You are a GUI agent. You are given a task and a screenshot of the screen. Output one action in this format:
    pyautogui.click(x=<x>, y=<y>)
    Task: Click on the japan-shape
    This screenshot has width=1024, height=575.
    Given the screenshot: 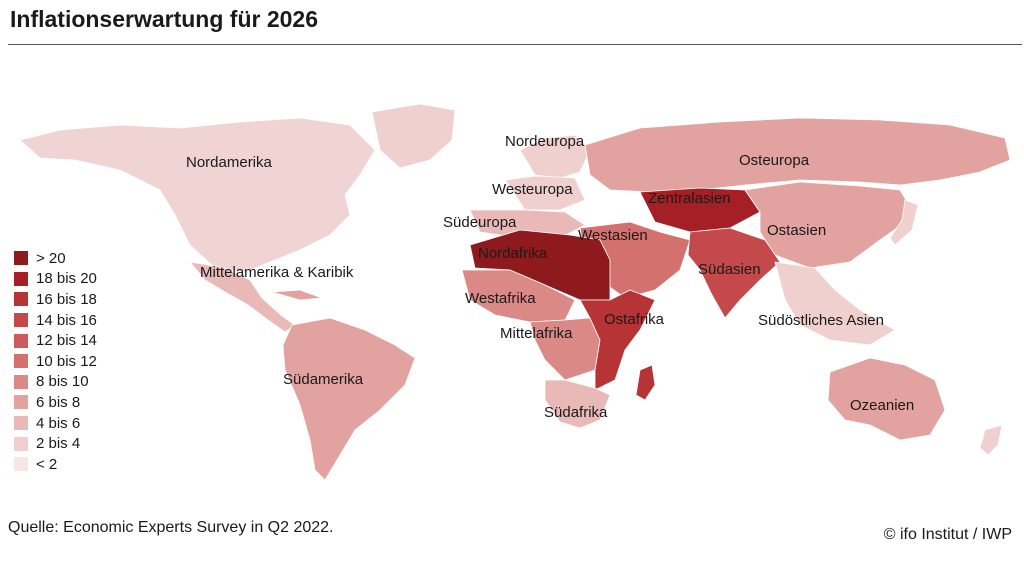 What is the action you would take?
    pyautogui.click(x=904, y=222)
    